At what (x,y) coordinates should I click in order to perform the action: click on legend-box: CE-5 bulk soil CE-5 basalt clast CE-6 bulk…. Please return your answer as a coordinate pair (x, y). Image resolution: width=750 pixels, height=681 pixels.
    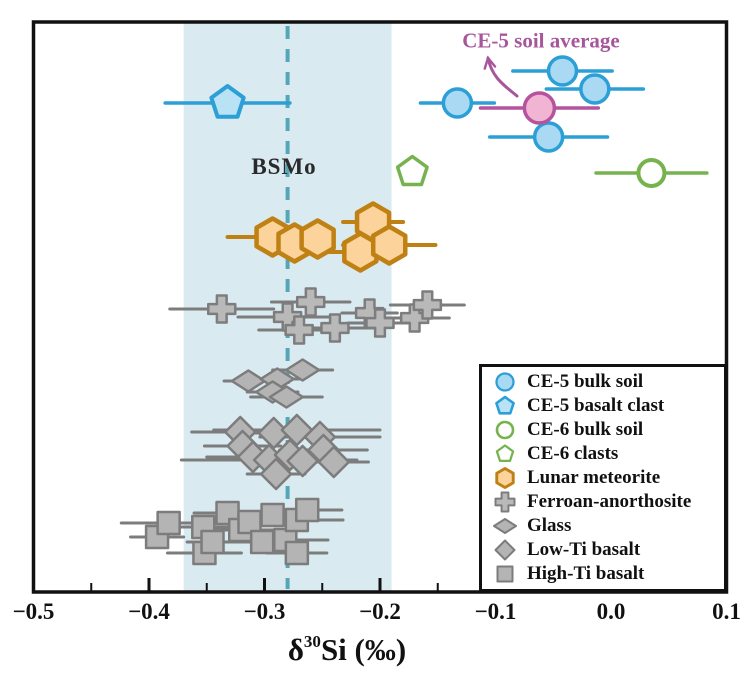
    Looking at the image, I should click on (603, 478).